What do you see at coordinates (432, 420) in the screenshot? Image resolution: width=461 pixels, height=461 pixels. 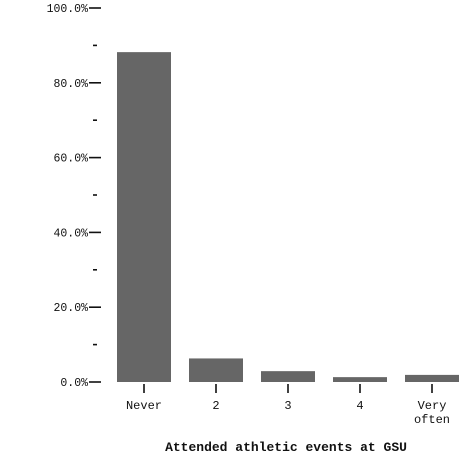 I see `x-tick-label-line: often` at bounding box center [432, 420].